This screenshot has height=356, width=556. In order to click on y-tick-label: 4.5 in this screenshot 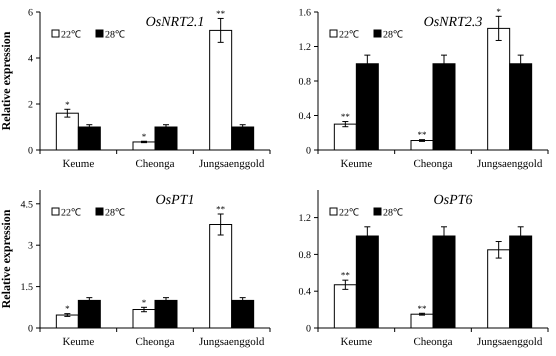, I will do `click(26, 204)`.